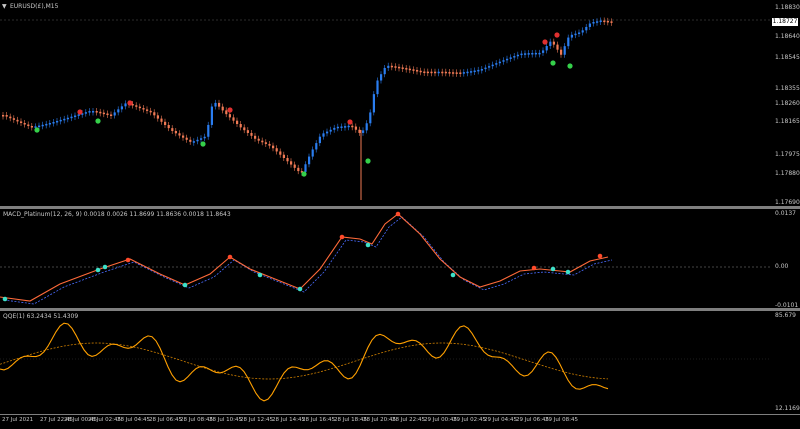 The width and height of the screenshot is (800, 429). Describe the element at coordinates (785, 362) in the screenshot. I see `qqe-axis: 85.679 12.1169` at that location.